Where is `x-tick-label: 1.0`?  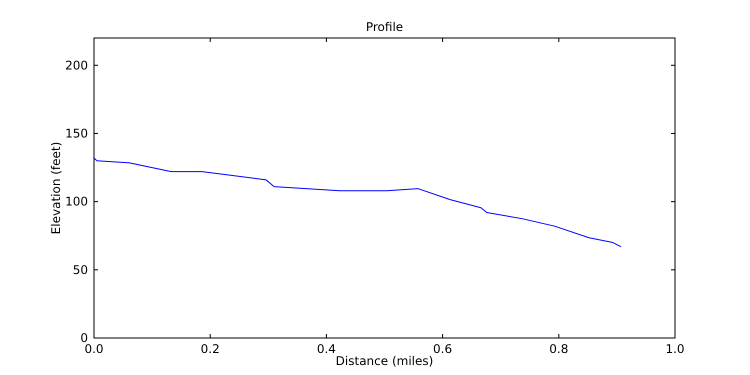 x-tick-label: 1.0 is located at coordinates (675, 349).